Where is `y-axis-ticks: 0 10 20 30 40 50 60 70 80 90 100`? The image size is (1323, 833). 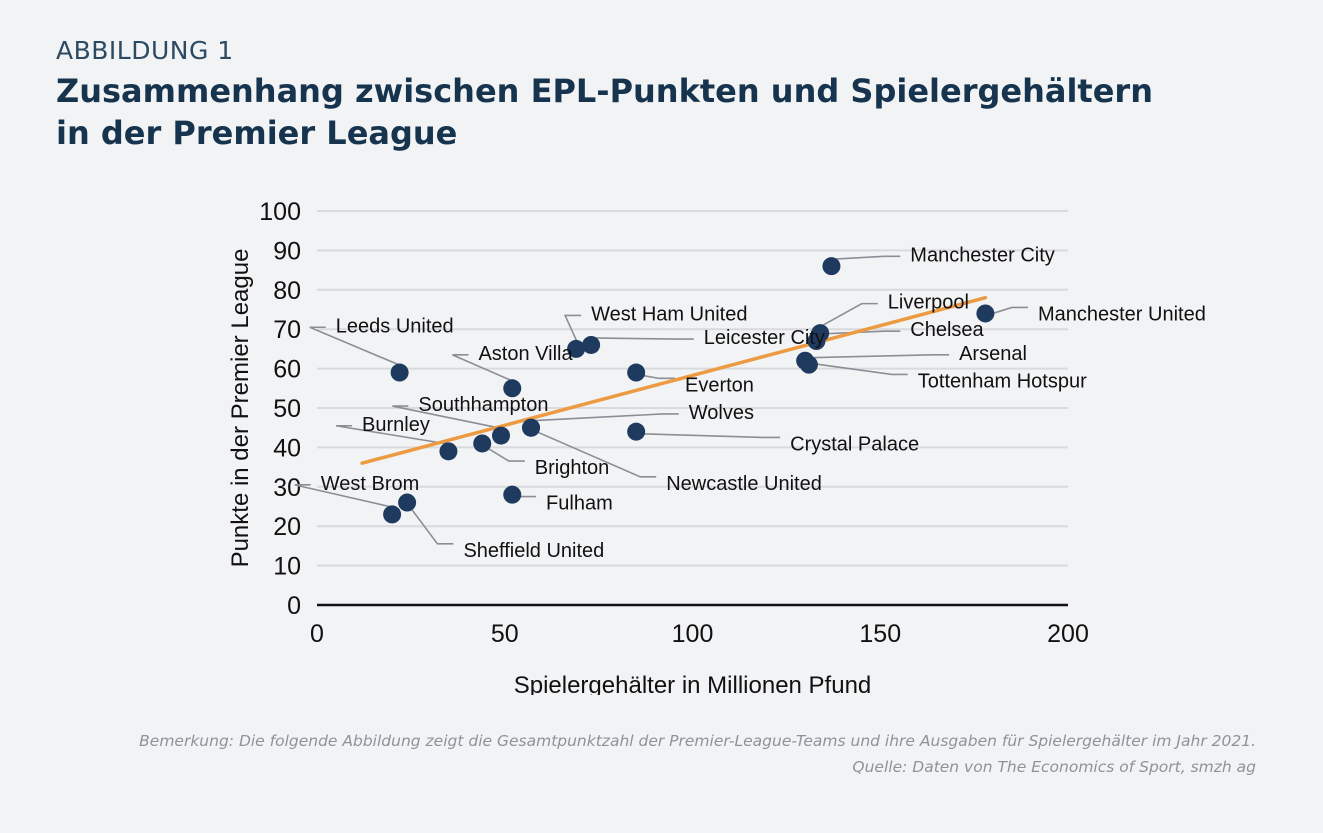
y-axis-ticks: 0 10 20 30 40 50 60 70 80 90 100 is located at coordinates (280, 409).